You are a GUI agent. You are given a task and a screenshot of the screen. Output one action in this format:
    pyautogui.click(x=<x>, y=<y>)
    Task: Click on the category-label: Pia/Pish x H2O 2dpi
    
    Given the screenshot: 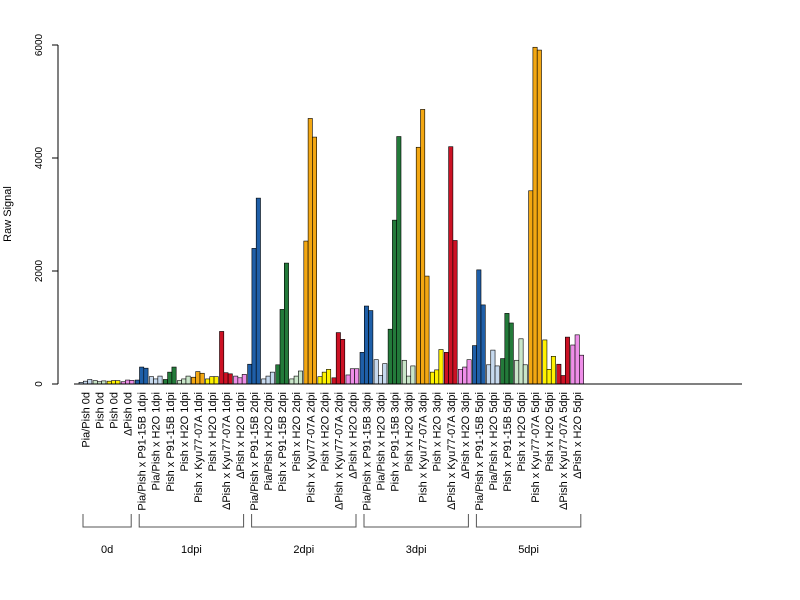 What is the action you would take?
    pyautogui.click(x=269, y=441)
    